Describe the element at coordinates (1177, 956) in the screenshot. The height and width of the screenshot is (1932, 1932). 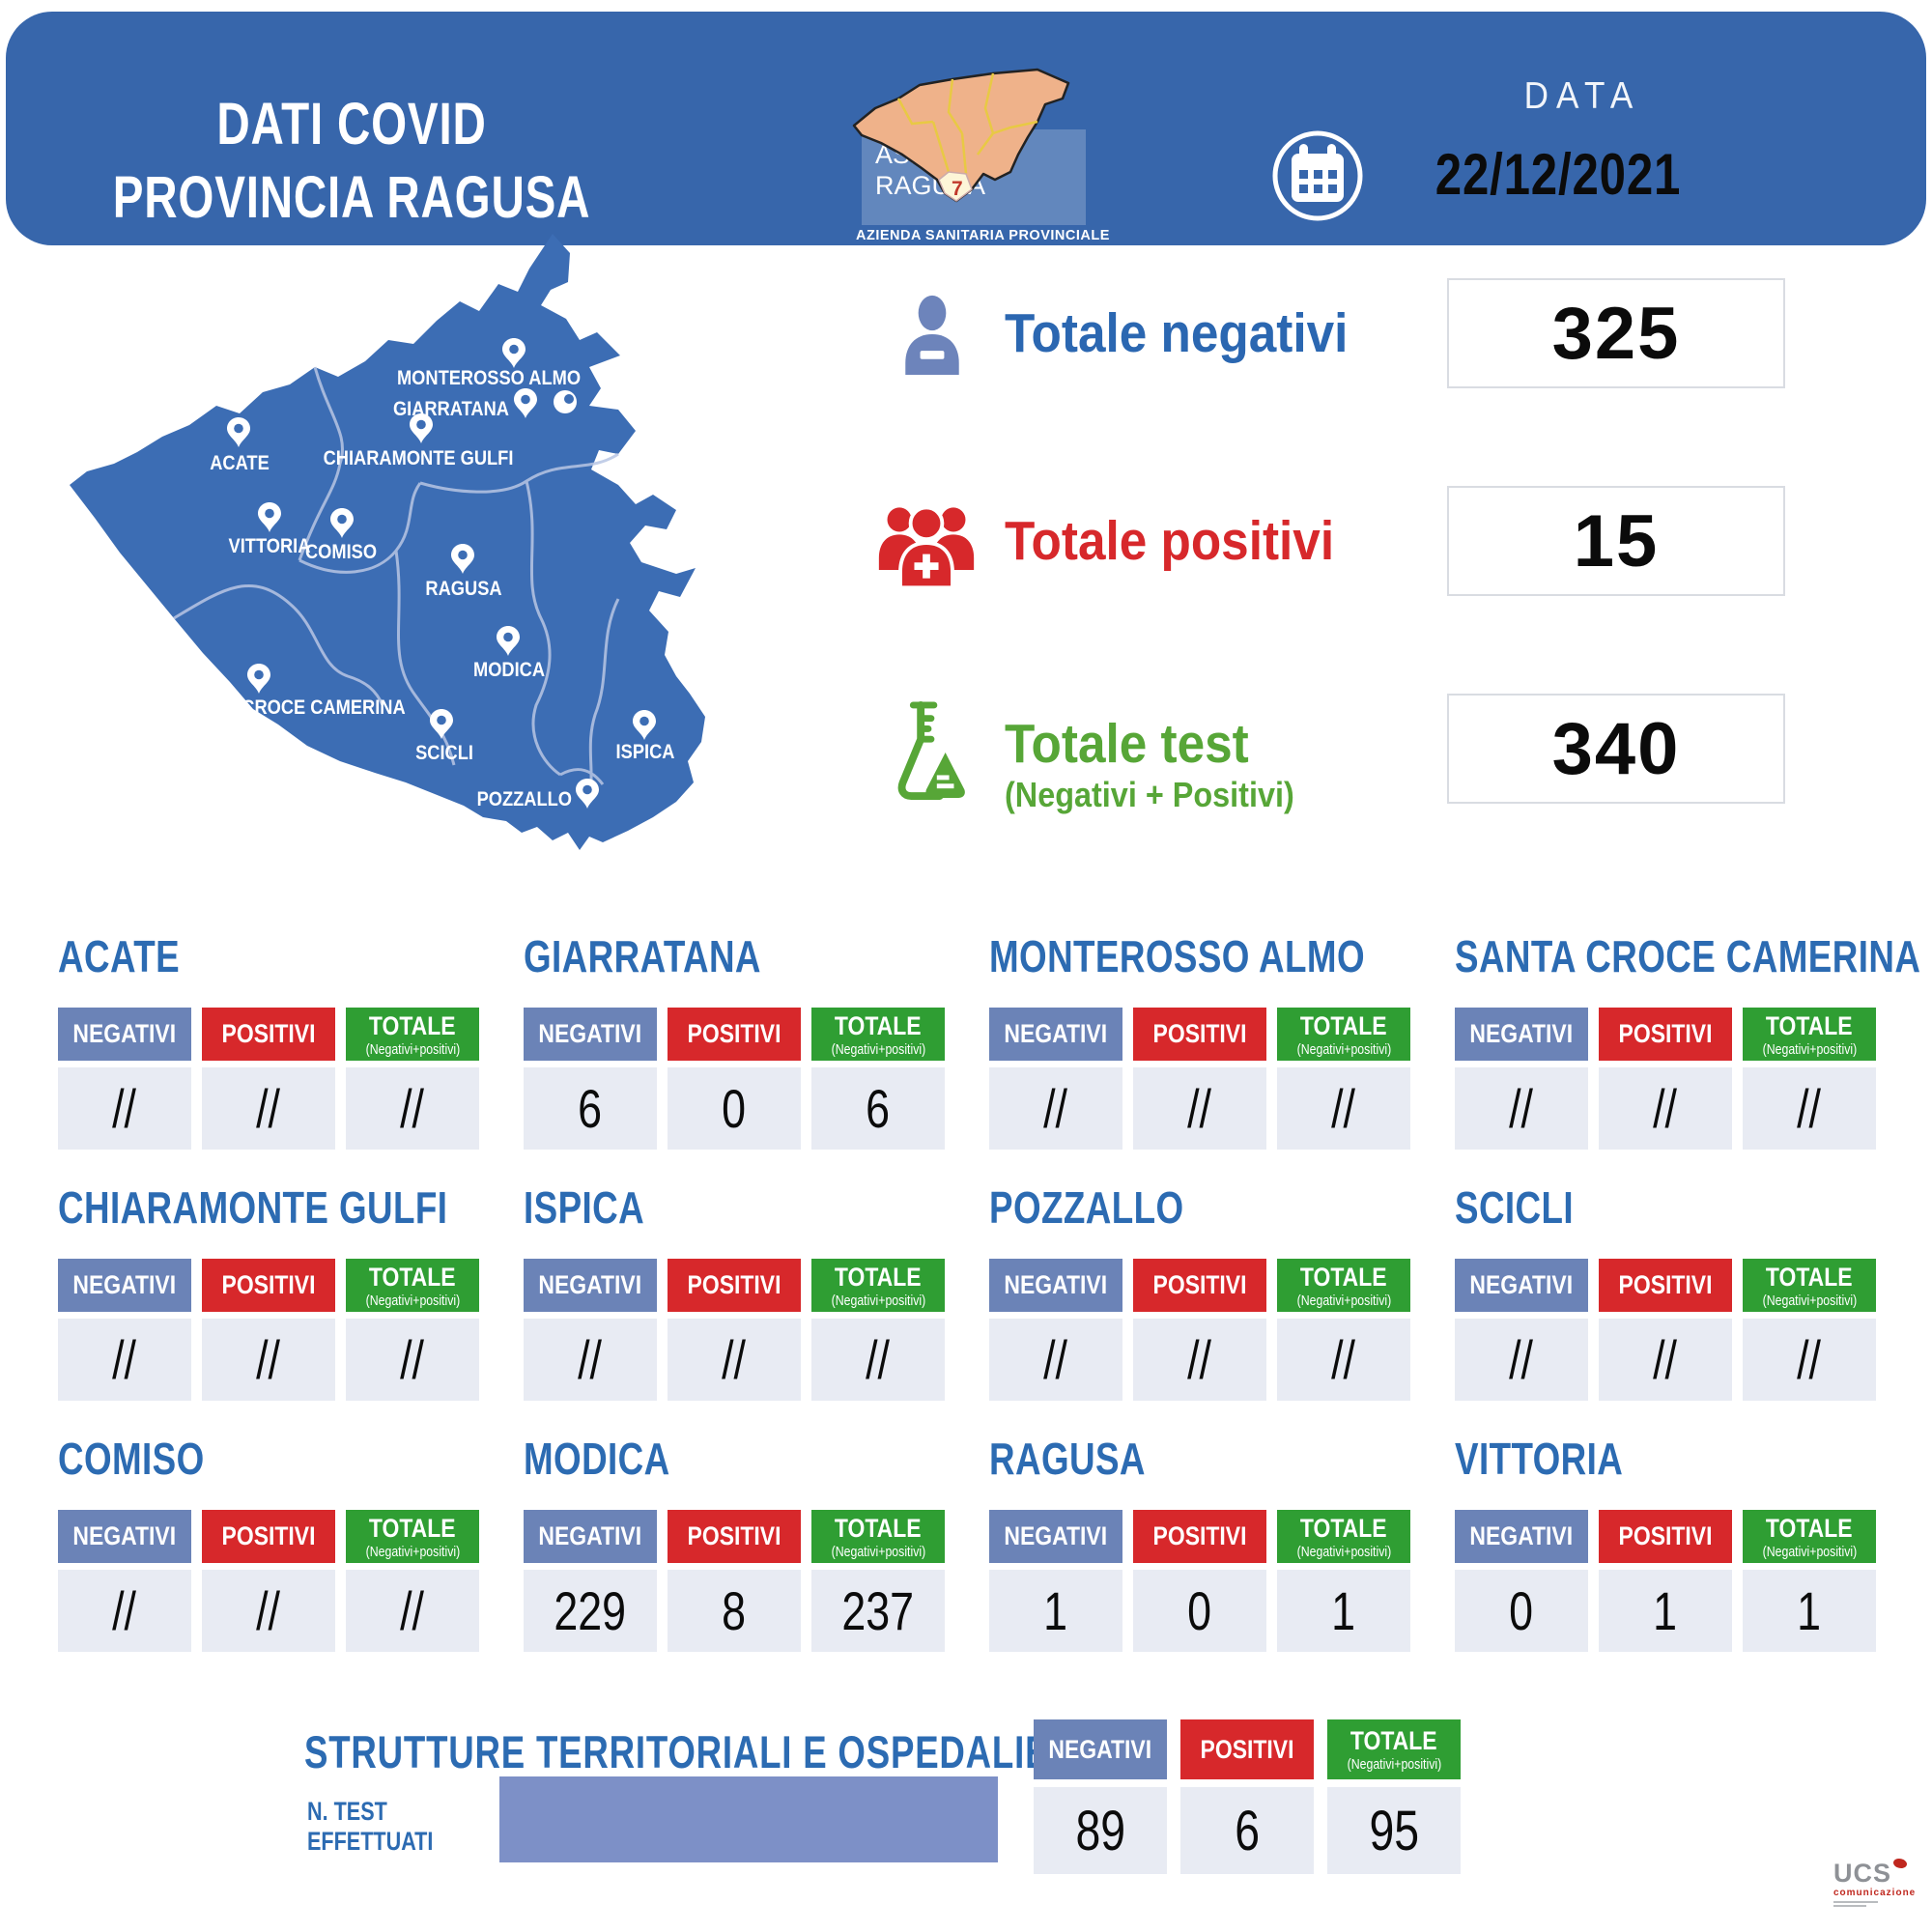
I see `town-name: MONTEROSSO ALMO` at that location.